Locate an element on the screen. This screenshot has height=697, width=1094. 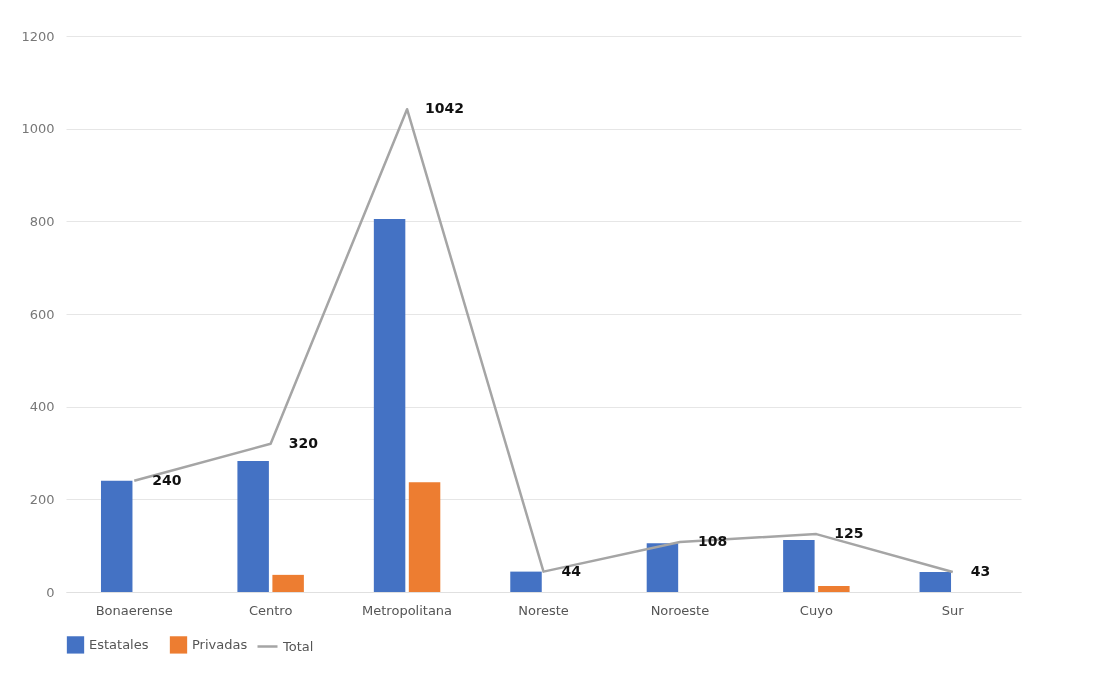
legend-label: Privadas is located at coordinates (220, 644).